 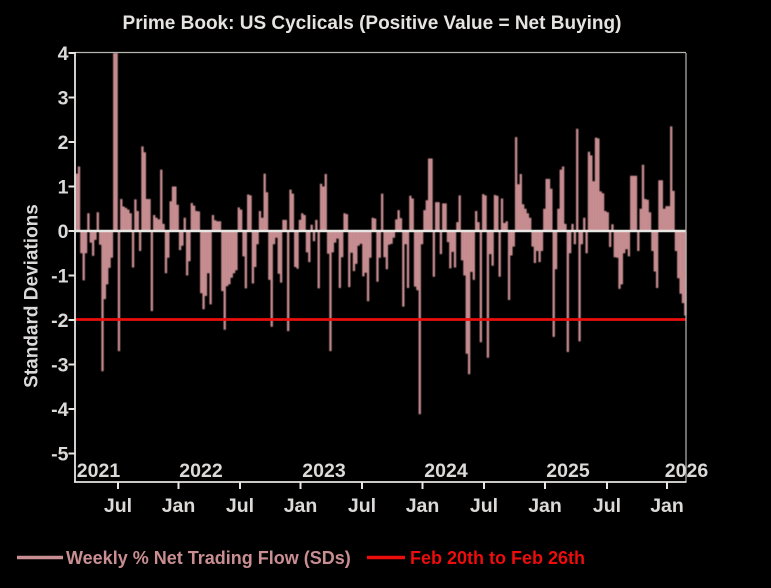 I want to click on svg-text: -1, so click(x=59, y=277).